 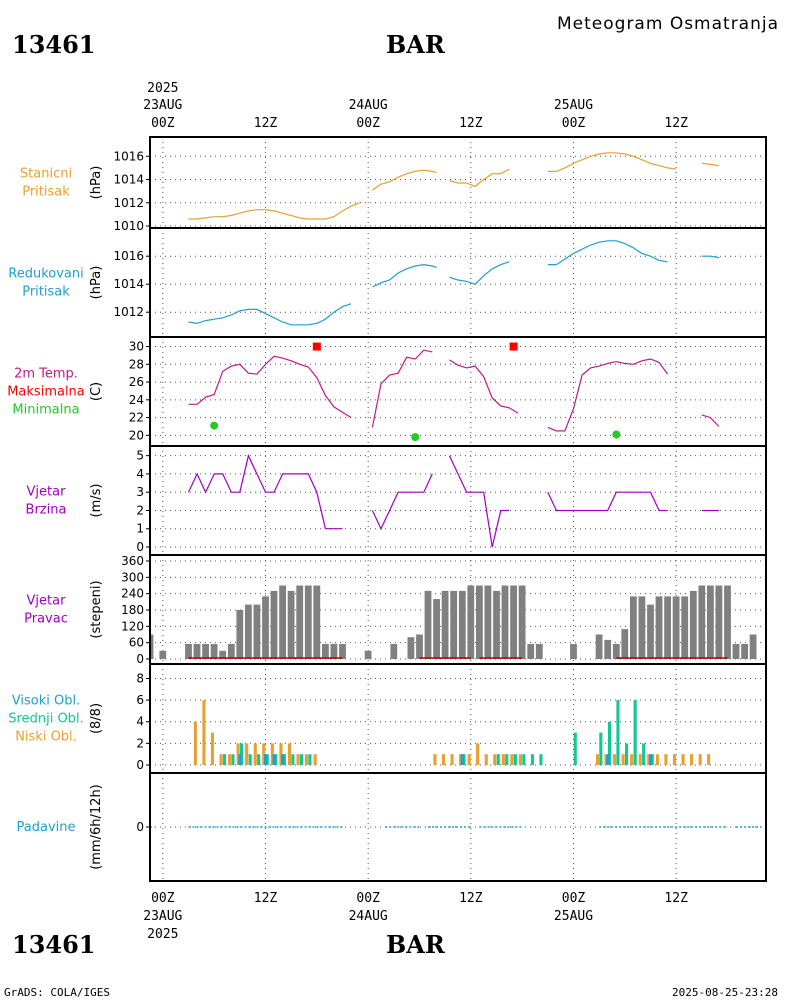 What do you see at coordinates (128, 226) in the screenshot?
I see `y-tick-label: 1010` at bounding box center [128, 226].